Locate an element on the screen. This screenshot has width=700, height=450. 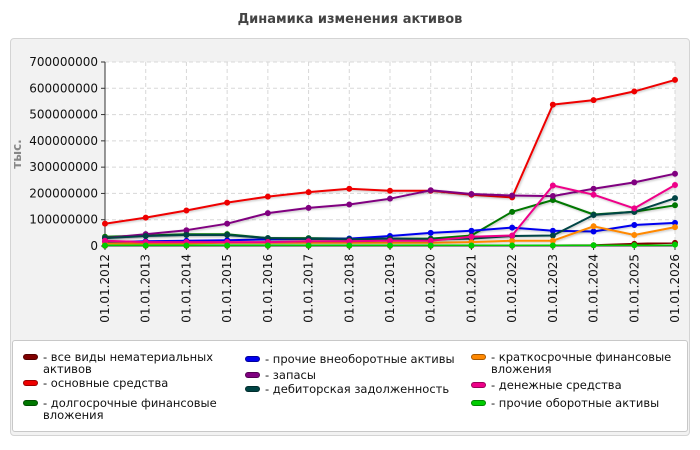
legend-label: - денежные средства is located at coordinates (556, 385).